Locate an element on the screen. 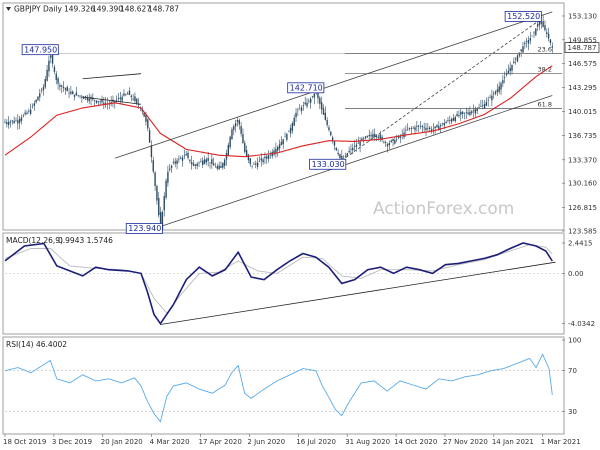 This screenshot has width=600, height=450. price-y-tick-label: 140.015 is located at coordinates (582, 112).